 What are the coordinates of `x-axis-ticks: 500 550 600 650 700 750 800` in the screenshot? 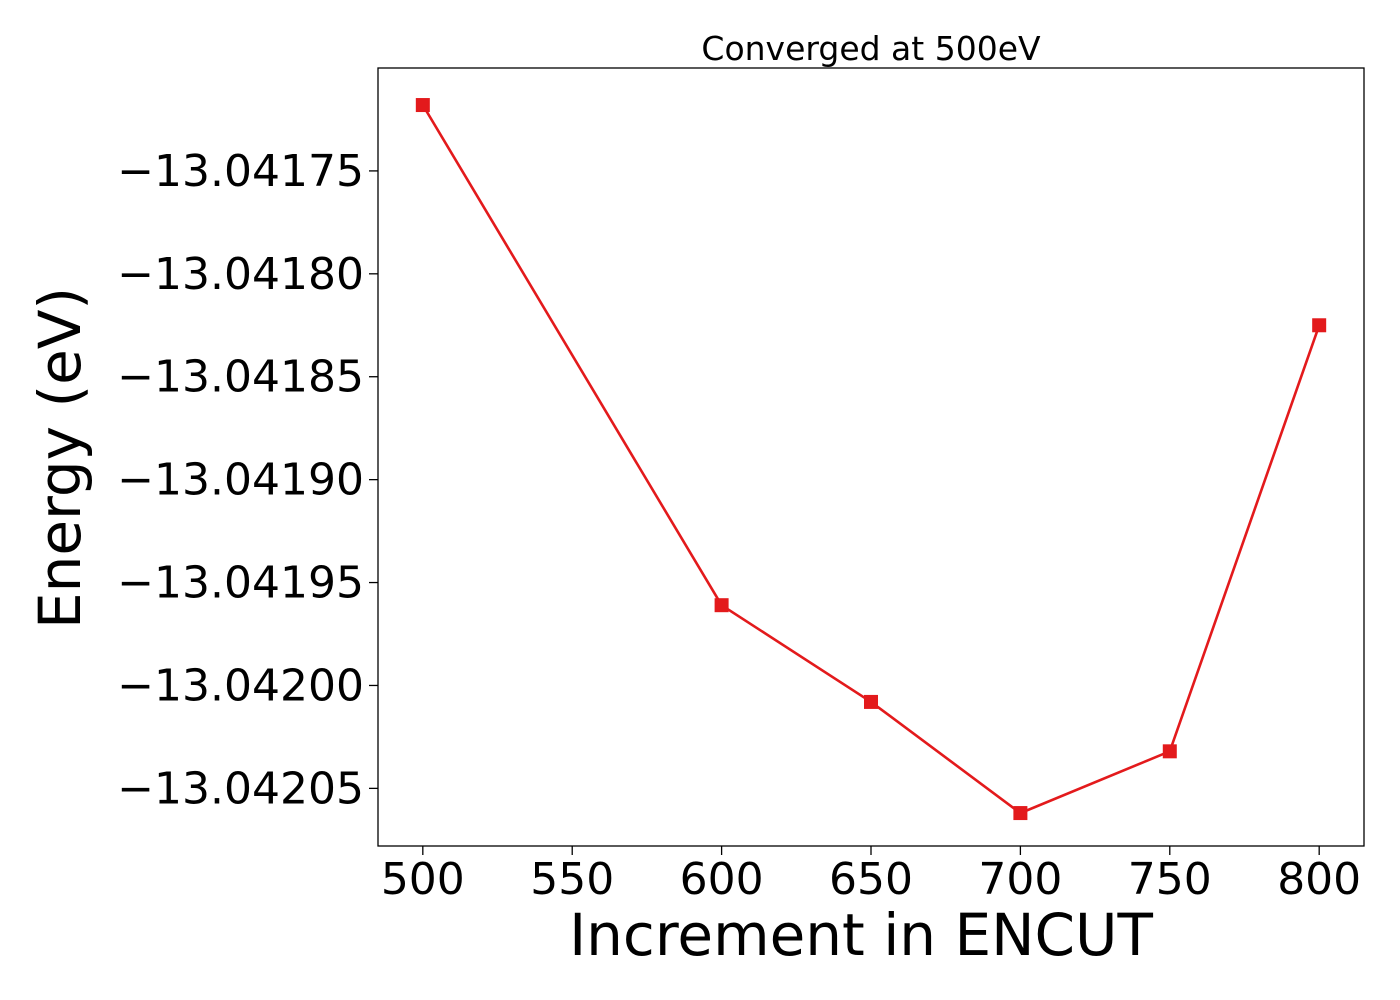 It's located at (871, 875).